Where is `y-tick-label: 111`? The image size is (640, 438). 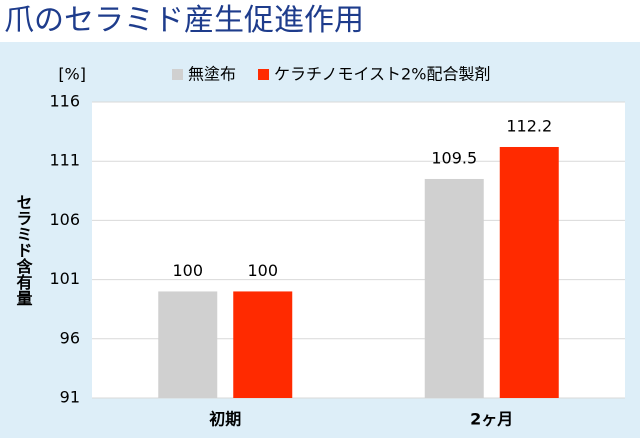 y-tick-label: 111 is located at coordinates (64, 160).